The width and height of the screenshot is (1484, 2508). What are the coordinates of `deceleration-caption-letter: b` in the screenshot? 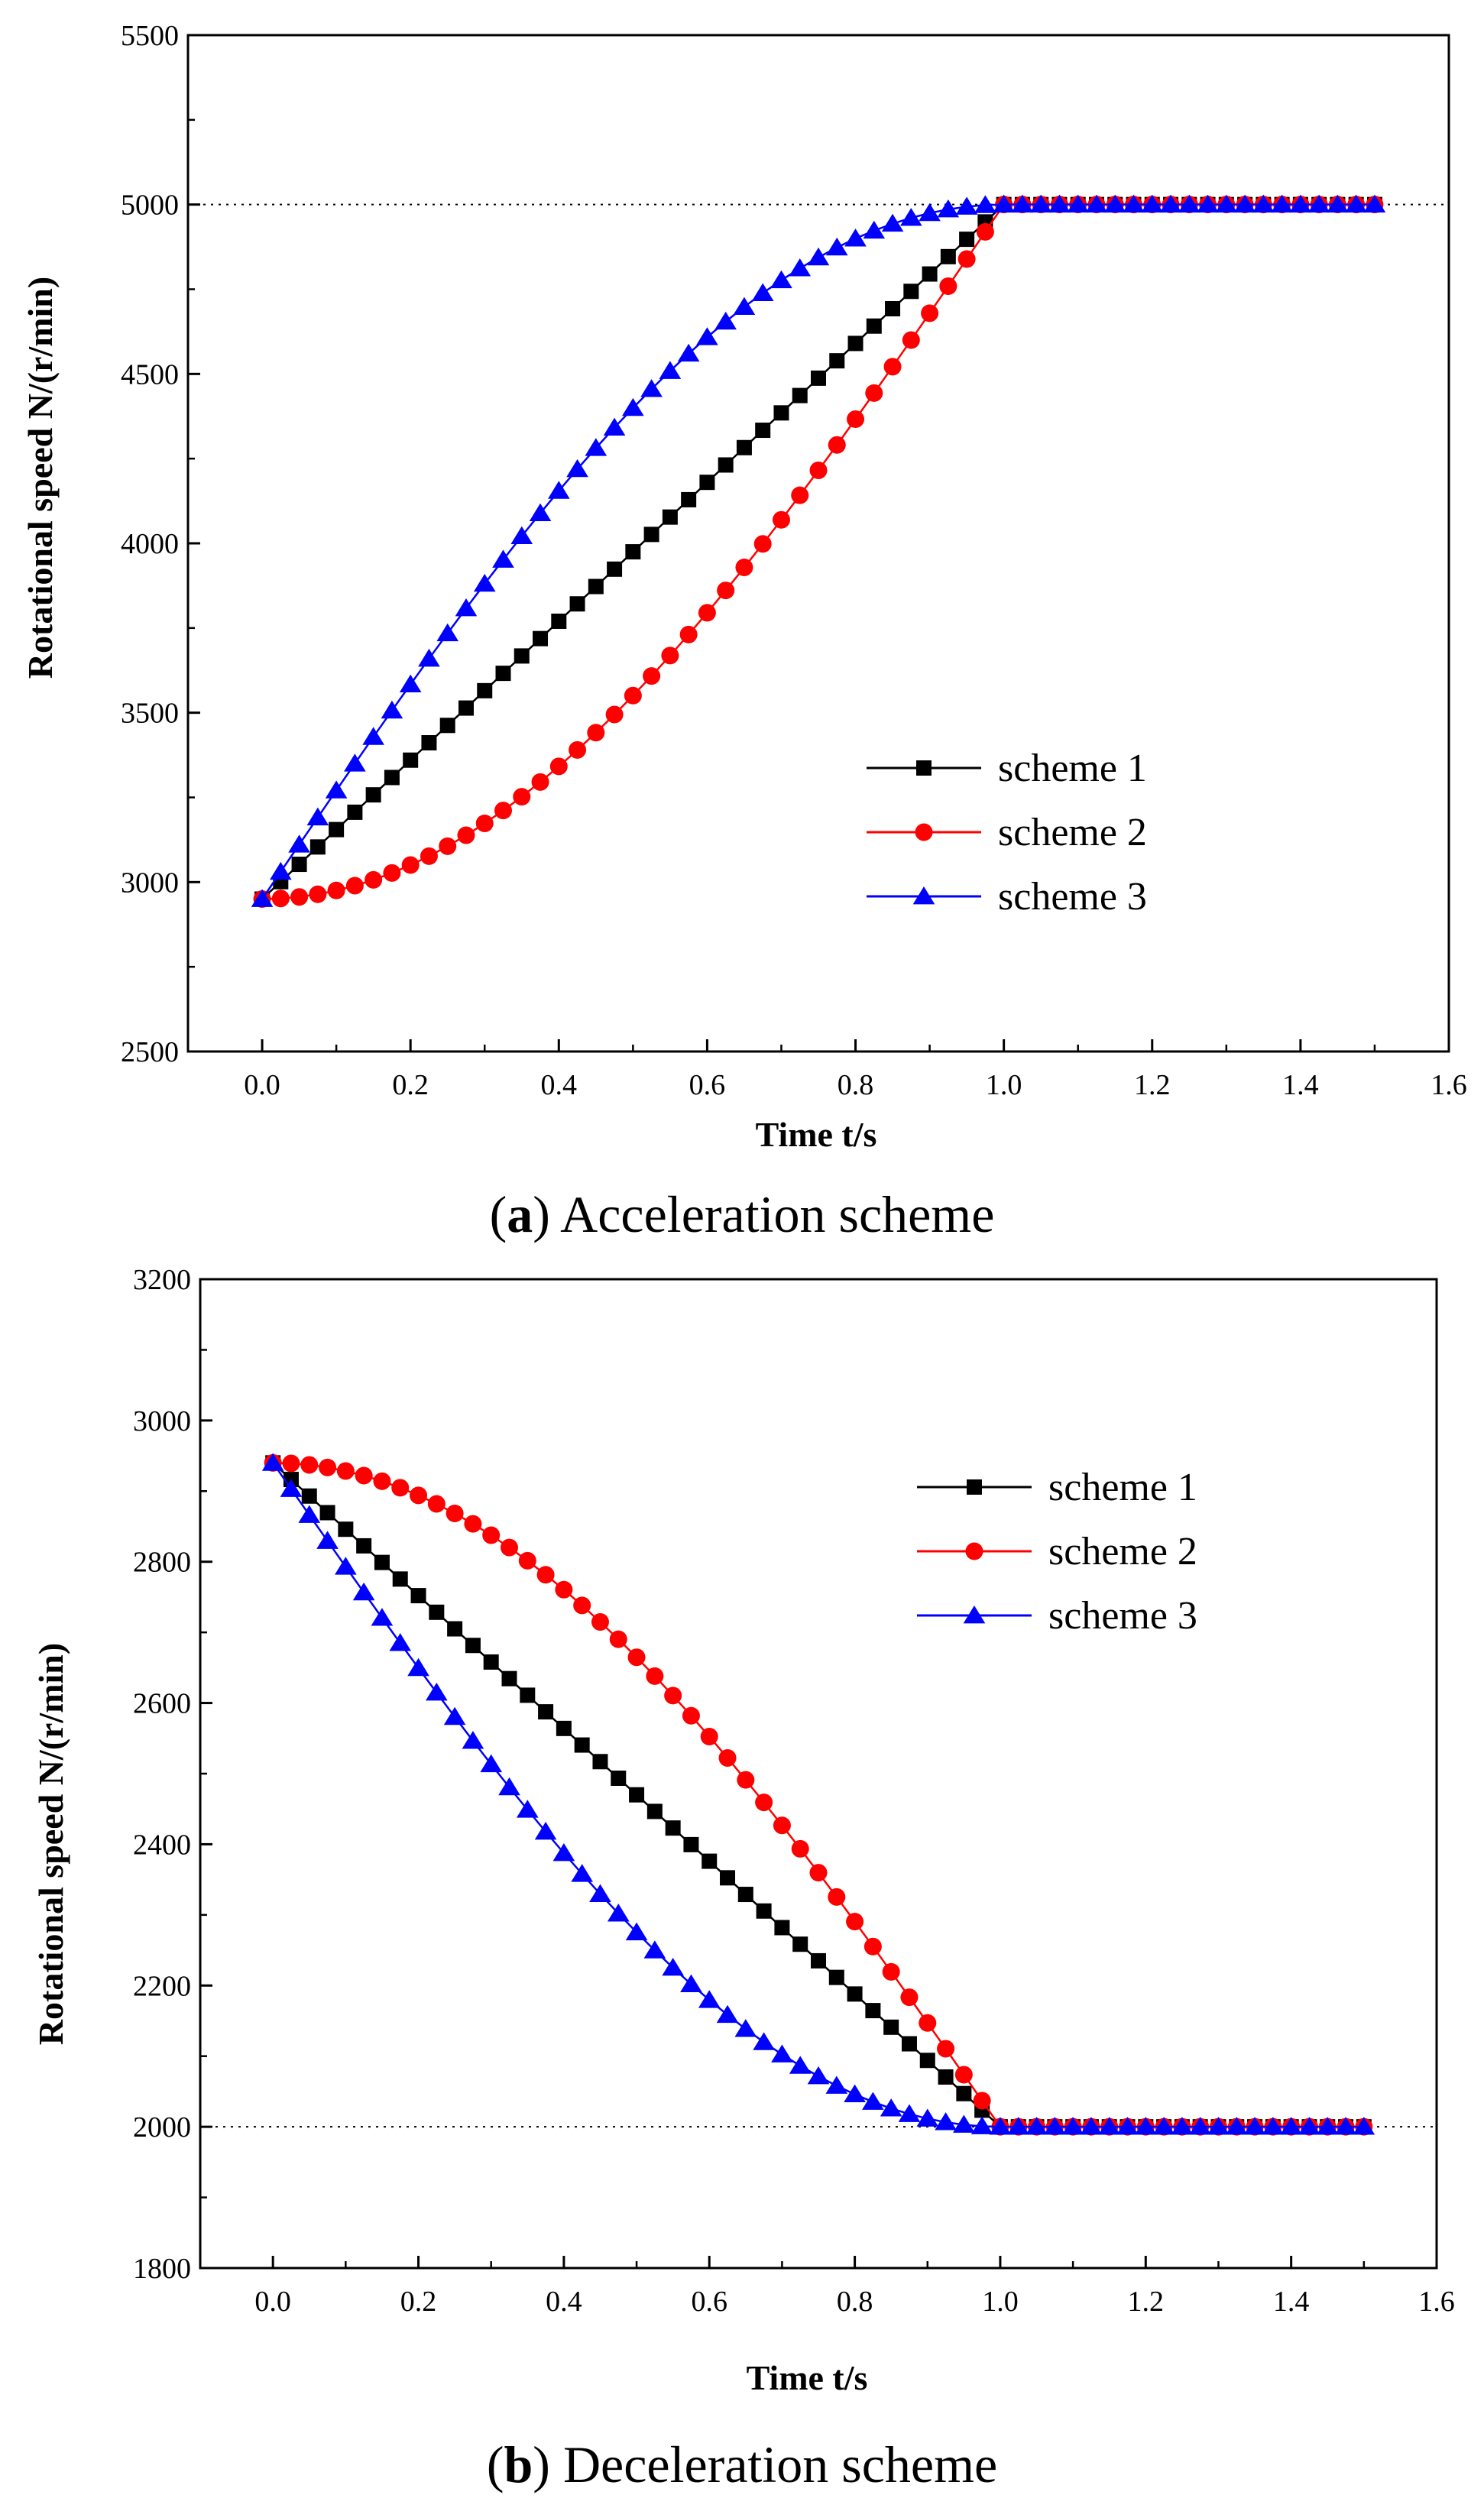 It's located at (519, 2464).